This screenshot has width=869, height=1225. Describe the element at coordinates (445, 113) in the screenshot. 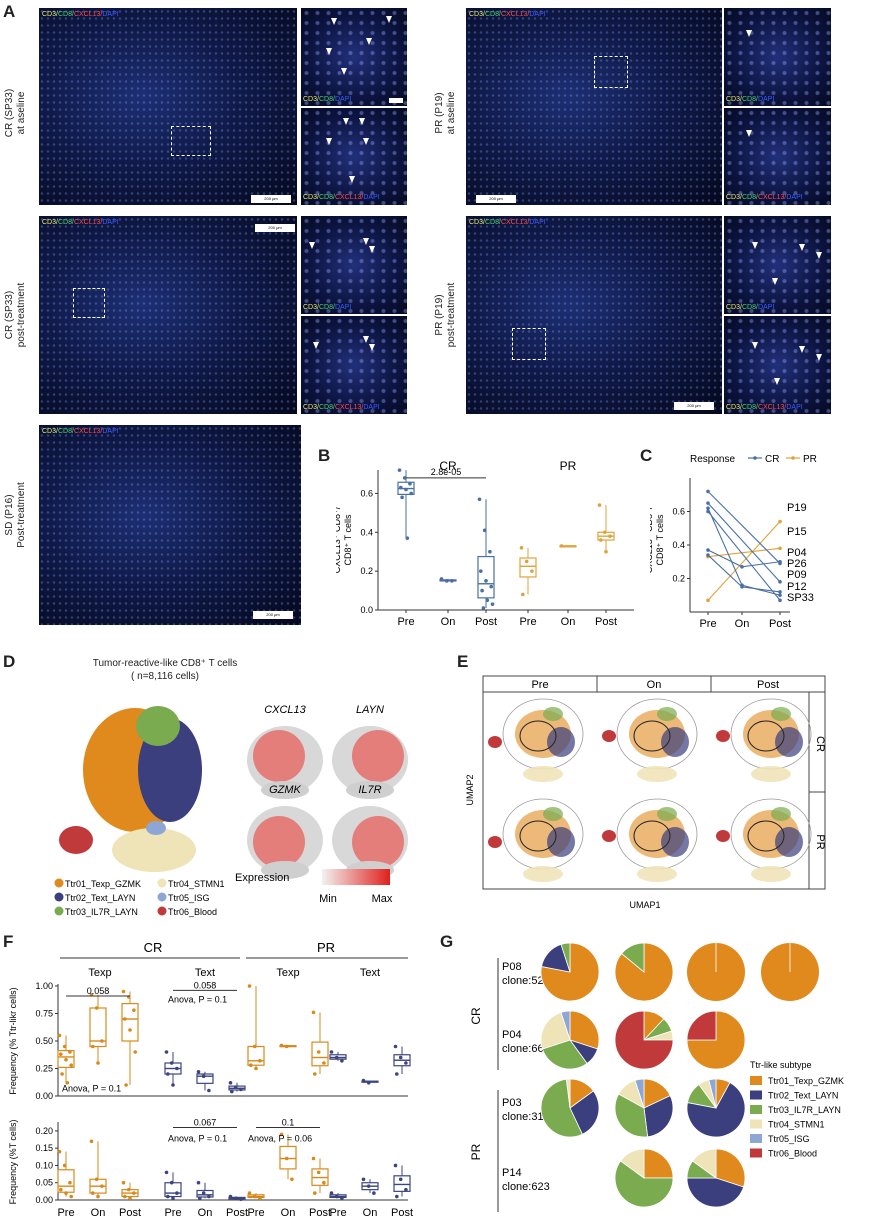

I see `row-label-pr-baseline: PR (P19) at aseline` at that location.